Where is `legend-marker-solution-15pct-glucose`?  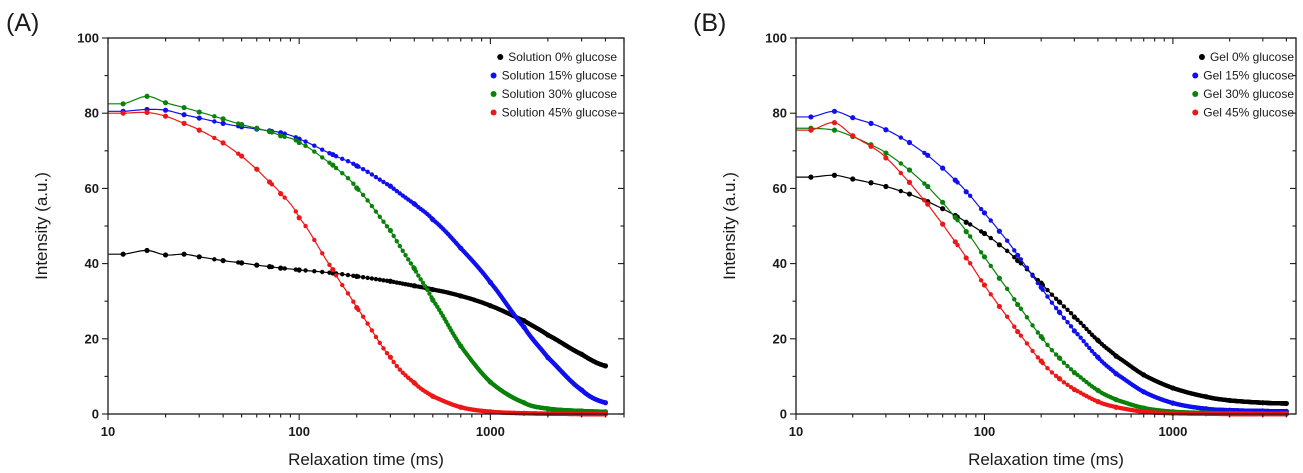 legend-marker-solution-15pct-glucose is located at coordinates (493, 75).